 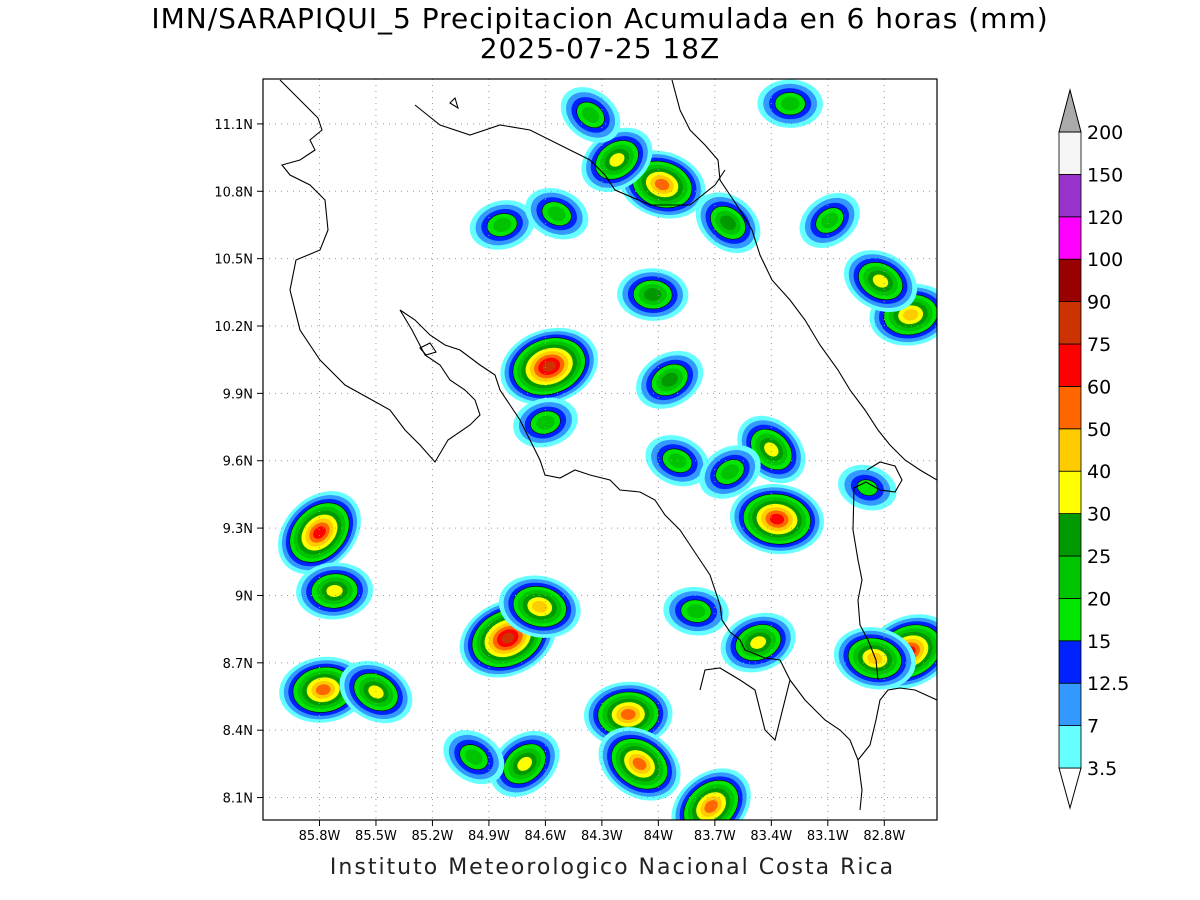 I want to click on colorbar-label: 100, so click(x=1105, y=260).